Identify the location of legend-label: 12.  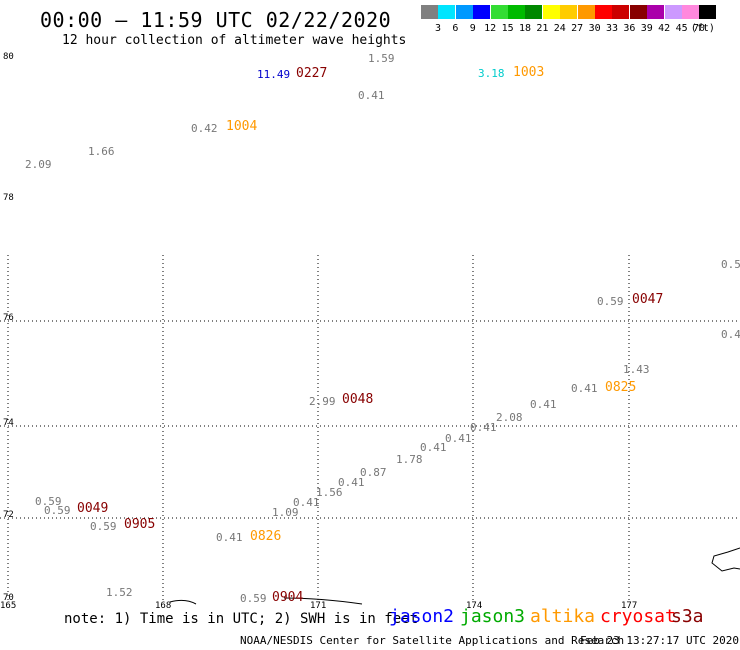
(490, 28).